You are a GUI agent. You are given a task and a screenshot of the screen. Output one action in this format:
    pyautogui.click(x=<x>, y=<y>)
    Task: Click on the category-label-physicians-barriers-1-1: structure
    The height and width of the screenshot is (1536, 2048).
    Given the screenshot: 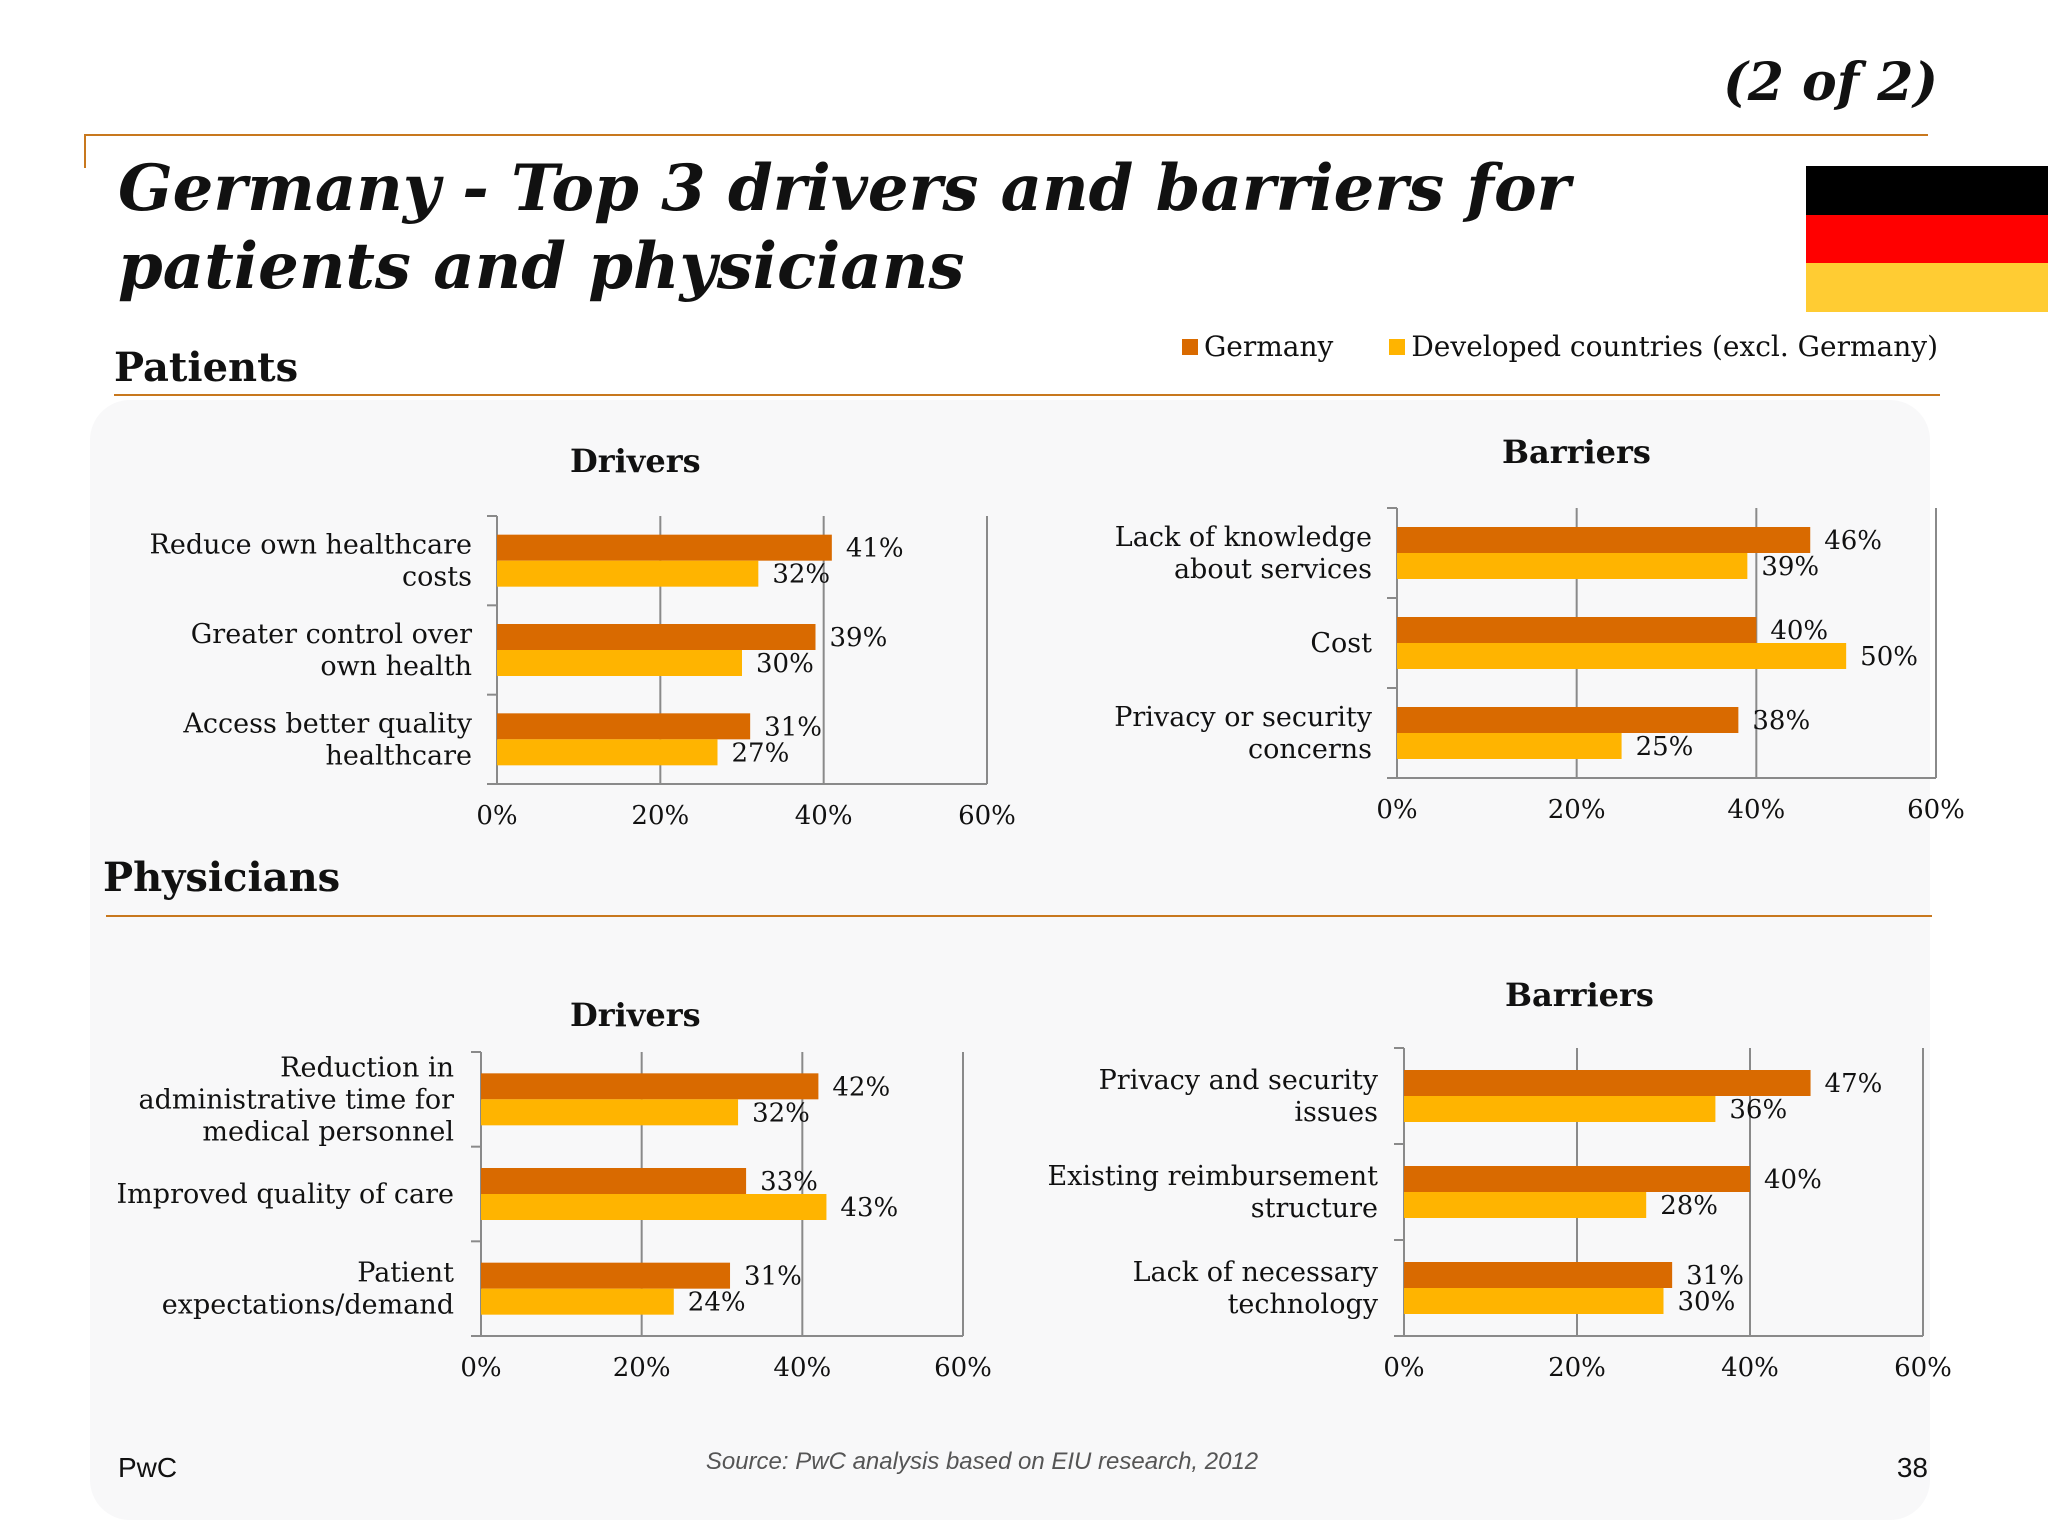 What is the action you would take?
    pyautogui.click(x=1314, y=1208)
    